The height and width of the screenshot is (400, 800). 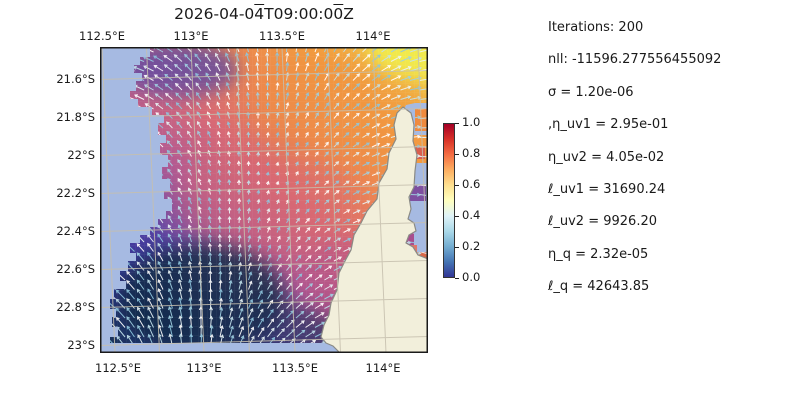 I want to click on figure-title: 2026-04-04T09:00:00Z, so click(x=264, y=14).